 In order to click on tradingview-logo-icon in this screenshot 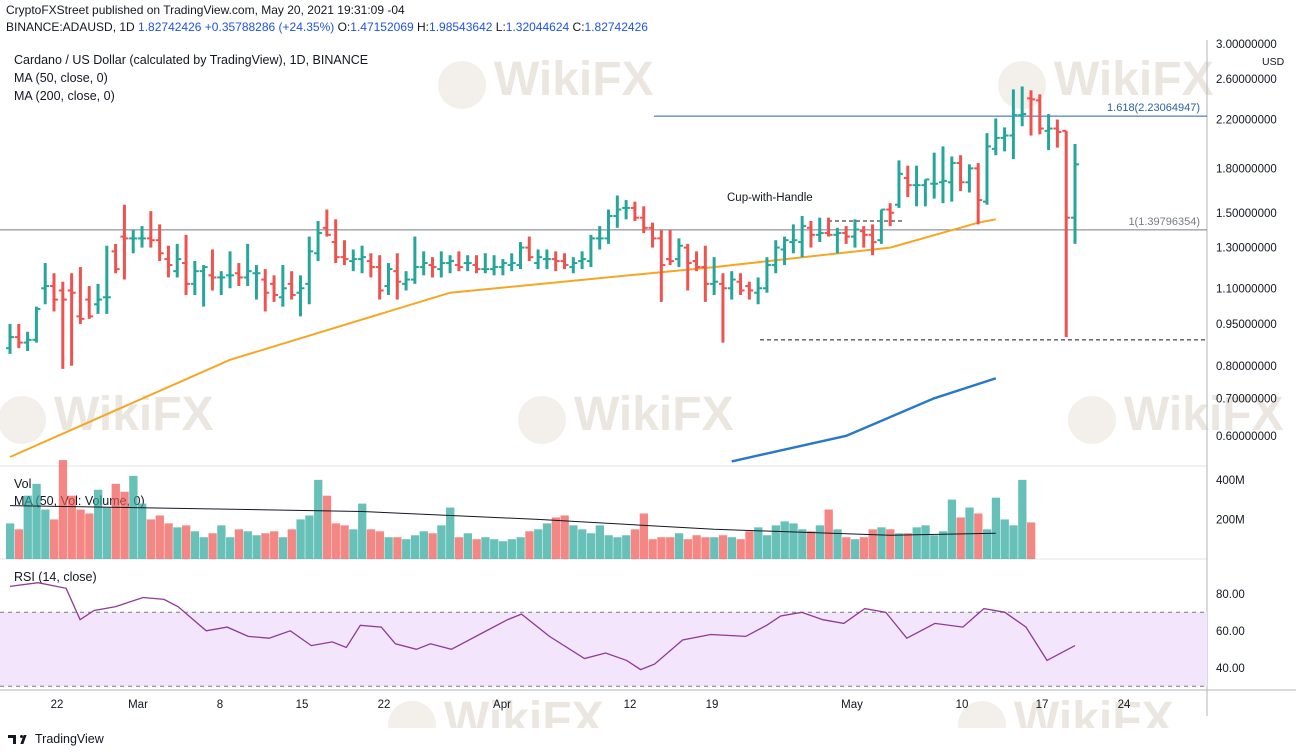, I will do `click(19, 739)`.